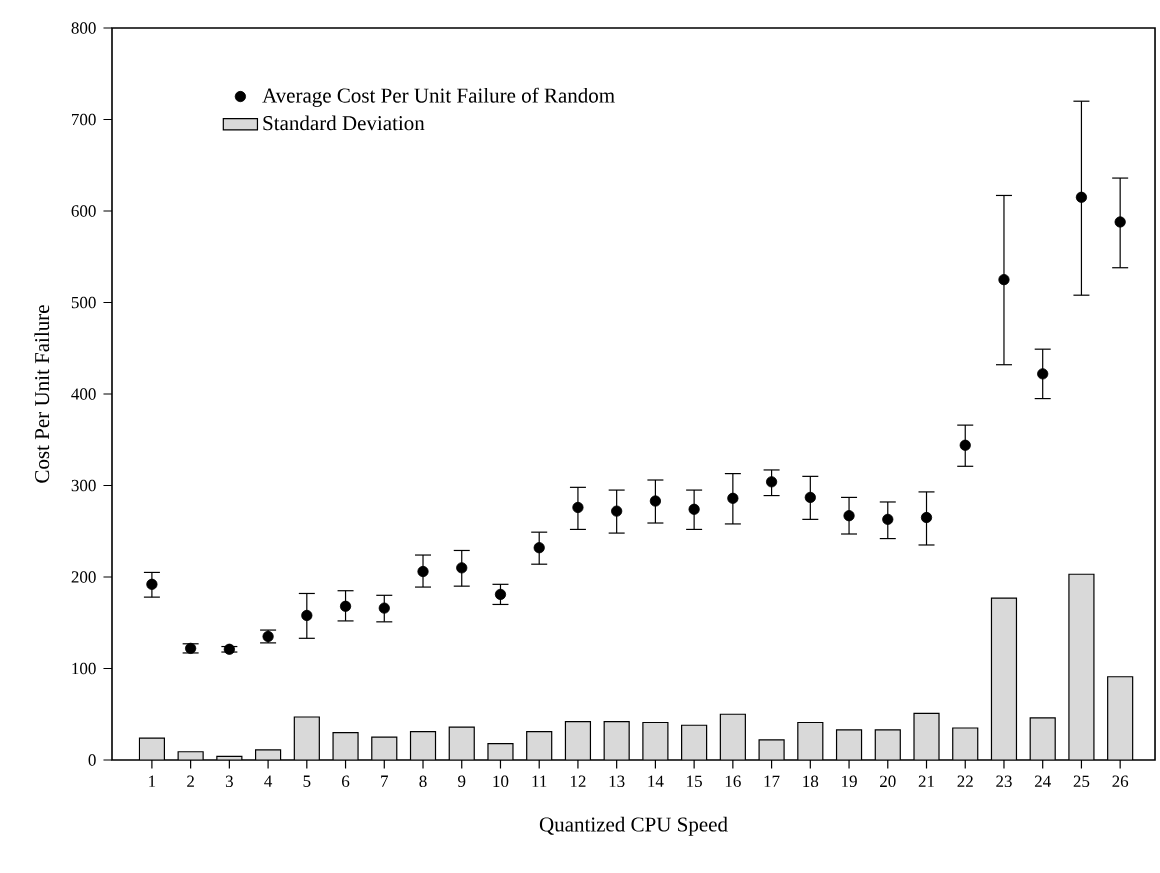 This screenshot has width=1160, height=873. What do you see at coordinates (888, 781) in the screenshot?
I see `x-tick-label: 20` at bounding box center [888, 781].